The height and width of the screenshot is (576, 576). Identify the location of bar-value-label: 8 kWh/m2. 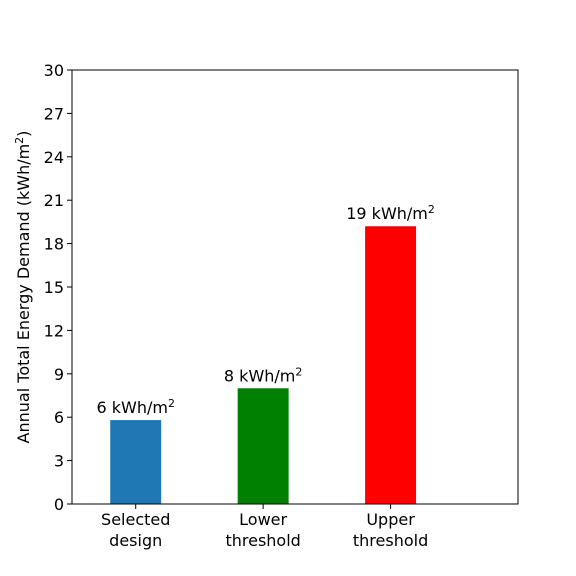
(263, 375).